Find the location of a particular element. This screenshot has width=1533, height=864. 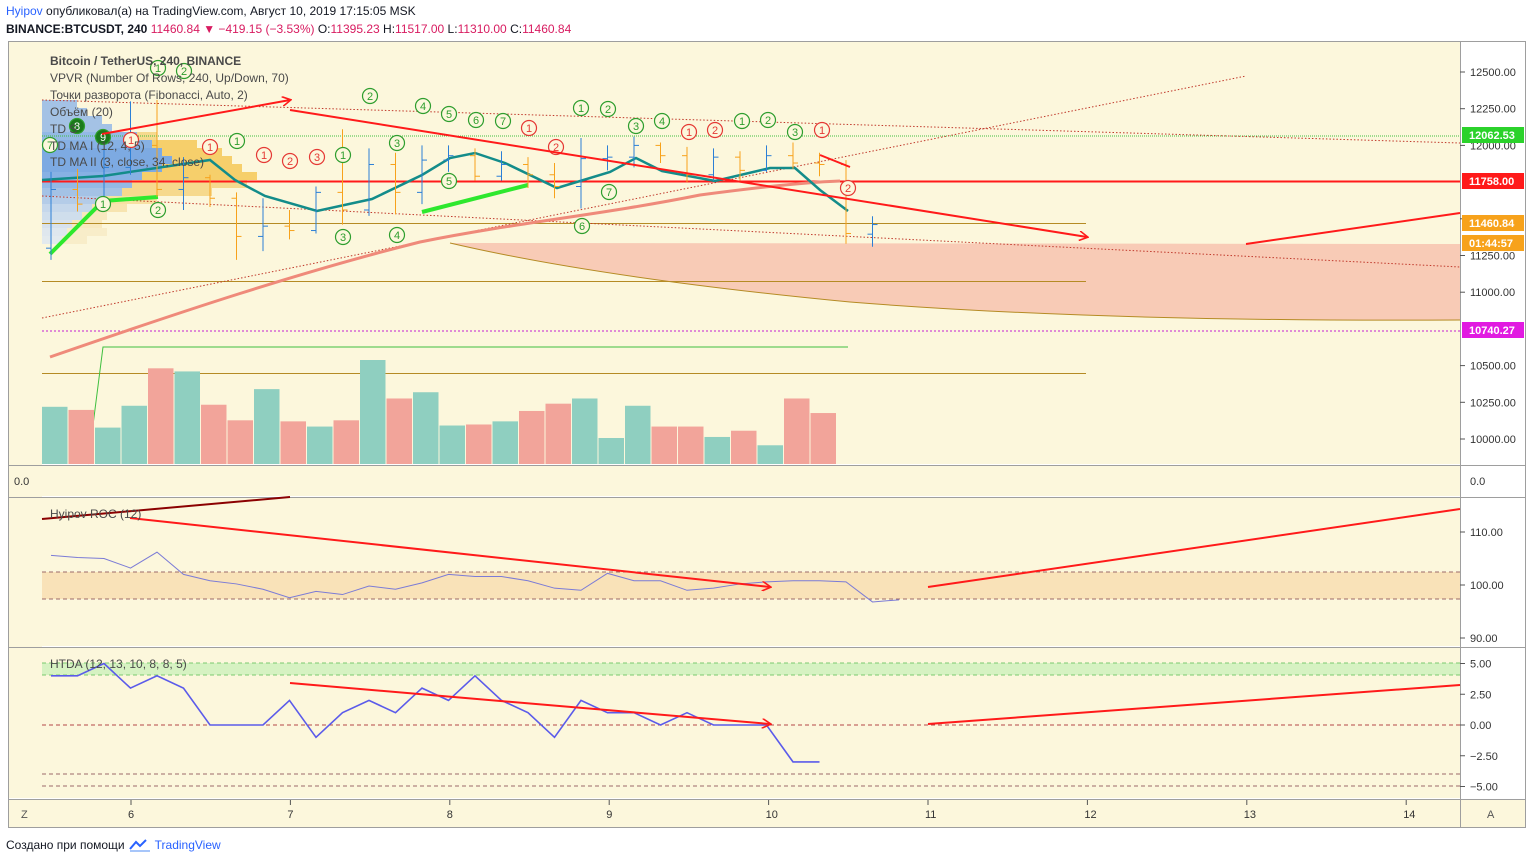

price-tick-label: 10000.00 is located at coordinates (1493, 440).